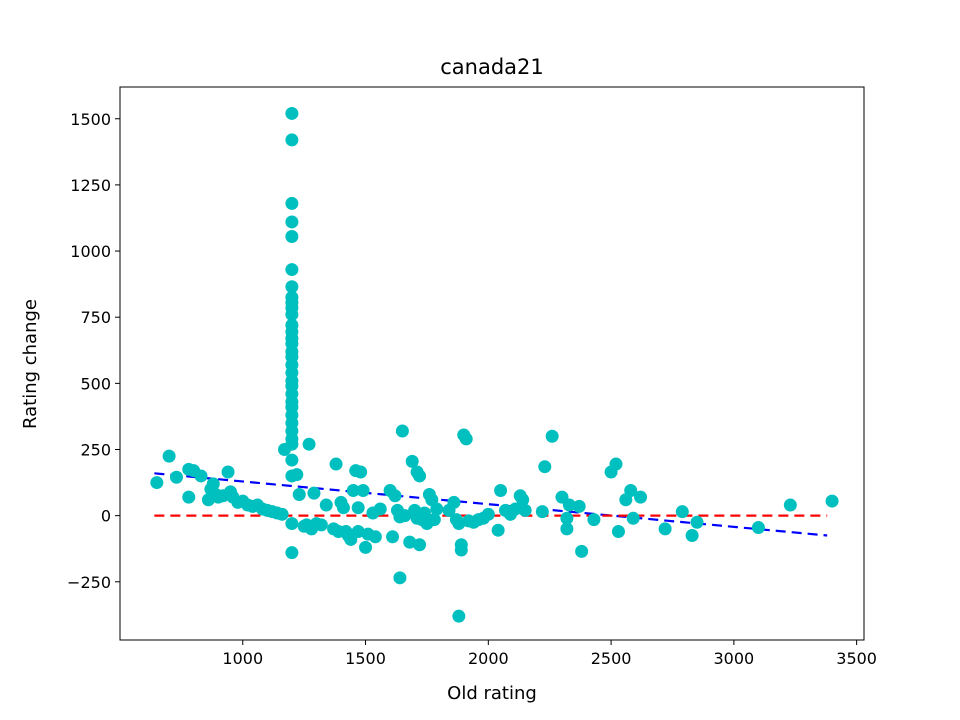  I want to click on y-tick-label: 1500, so click(90, 119).